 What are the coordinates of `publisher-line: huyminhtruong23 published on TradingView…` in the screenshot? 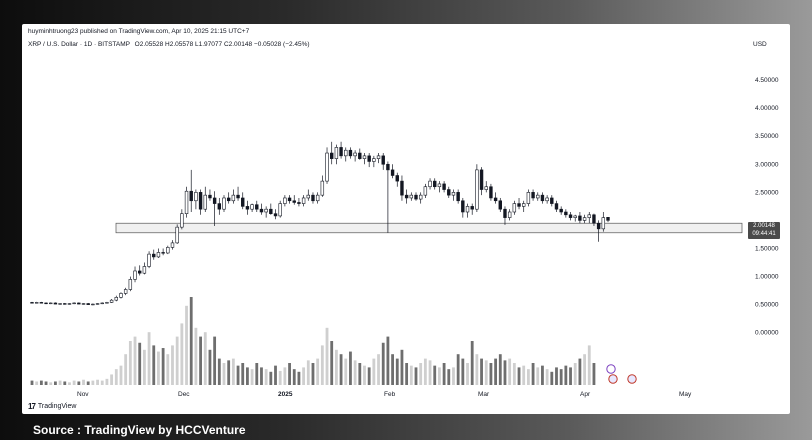 It's located at (139, 31).